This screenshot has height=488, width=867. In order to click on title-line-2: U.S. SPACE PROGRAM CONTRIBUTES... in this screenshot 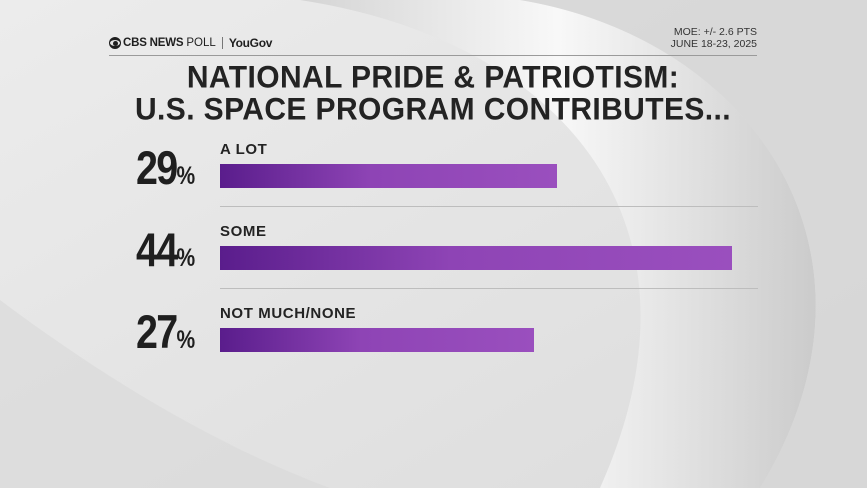, I will do `click(433, 109)`.